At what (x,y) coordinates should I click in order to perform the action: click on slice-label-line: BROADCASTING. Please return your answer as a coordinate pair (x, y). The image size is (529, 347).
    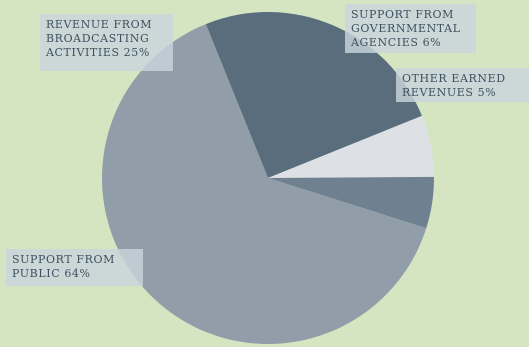
    Looking at the image, I should click on (97, 38).